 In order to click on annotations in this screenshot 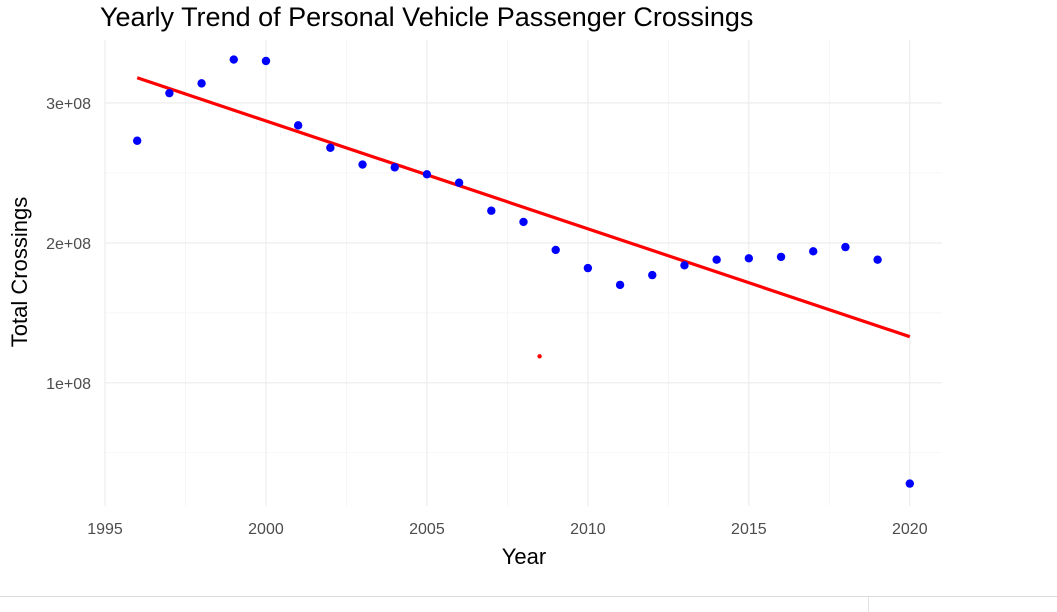, I will do `click(539, 356)`.